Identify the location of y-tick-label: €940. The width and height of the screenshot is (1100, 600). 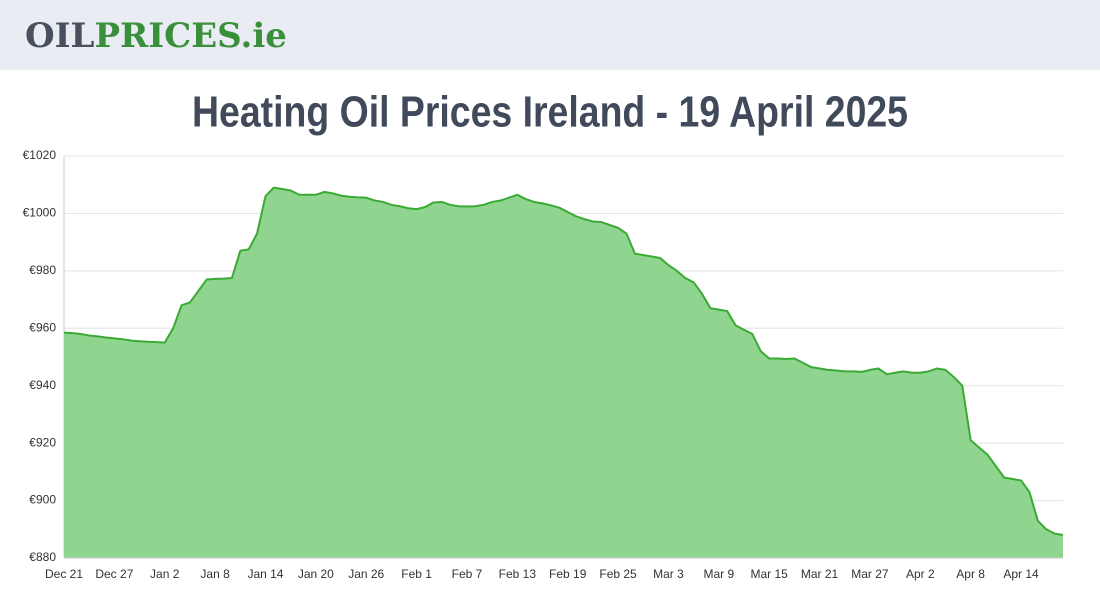
(42, 385).